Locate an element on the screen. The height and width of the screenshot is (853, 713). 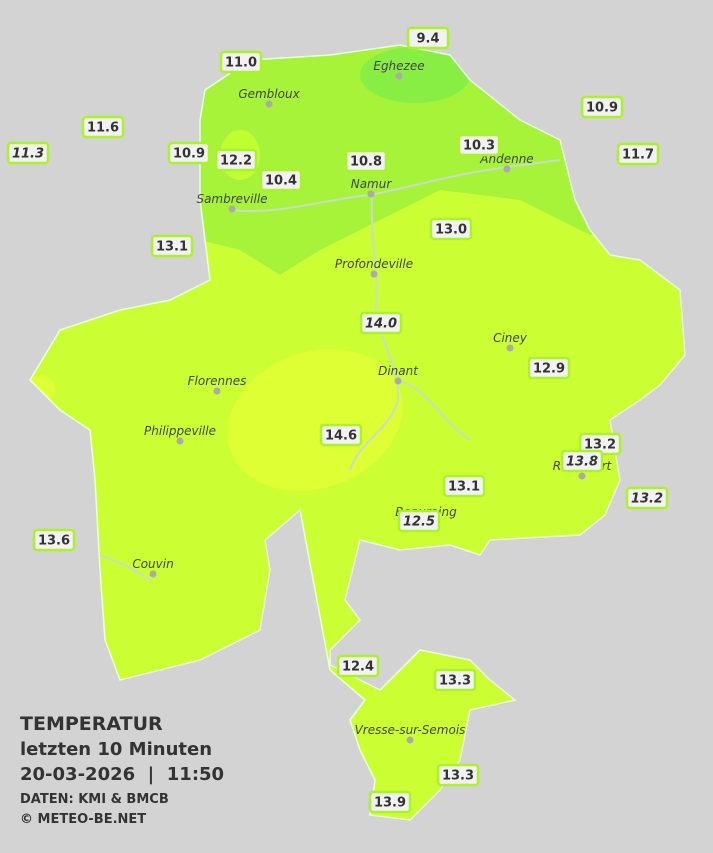
city-label: Florennes is located at coordinates (217, 381).